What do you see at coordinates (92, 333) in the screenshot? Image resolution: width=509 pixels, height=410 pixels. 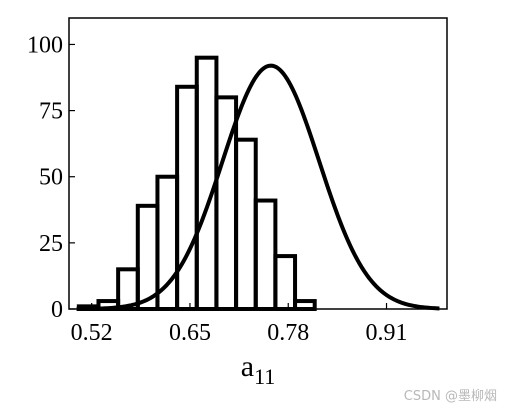 I see `x-tick-label-0: 0.52` at bounding box center [92, 333].